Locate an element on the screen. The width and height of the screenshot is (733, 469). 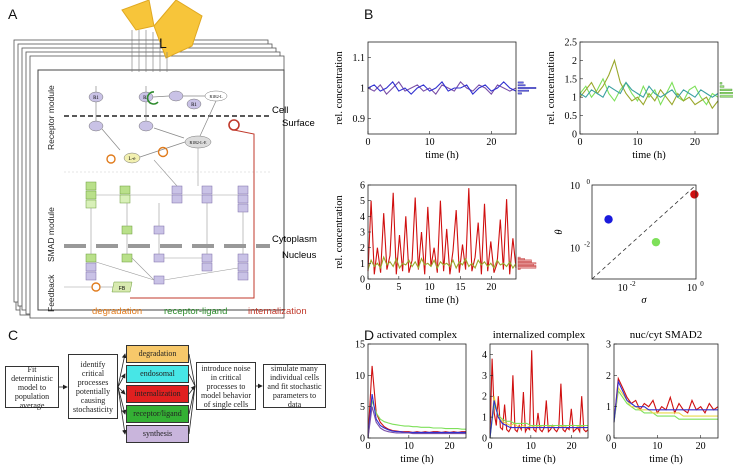
y-tick-label: 0.5 is located at coordinates (571, 116).